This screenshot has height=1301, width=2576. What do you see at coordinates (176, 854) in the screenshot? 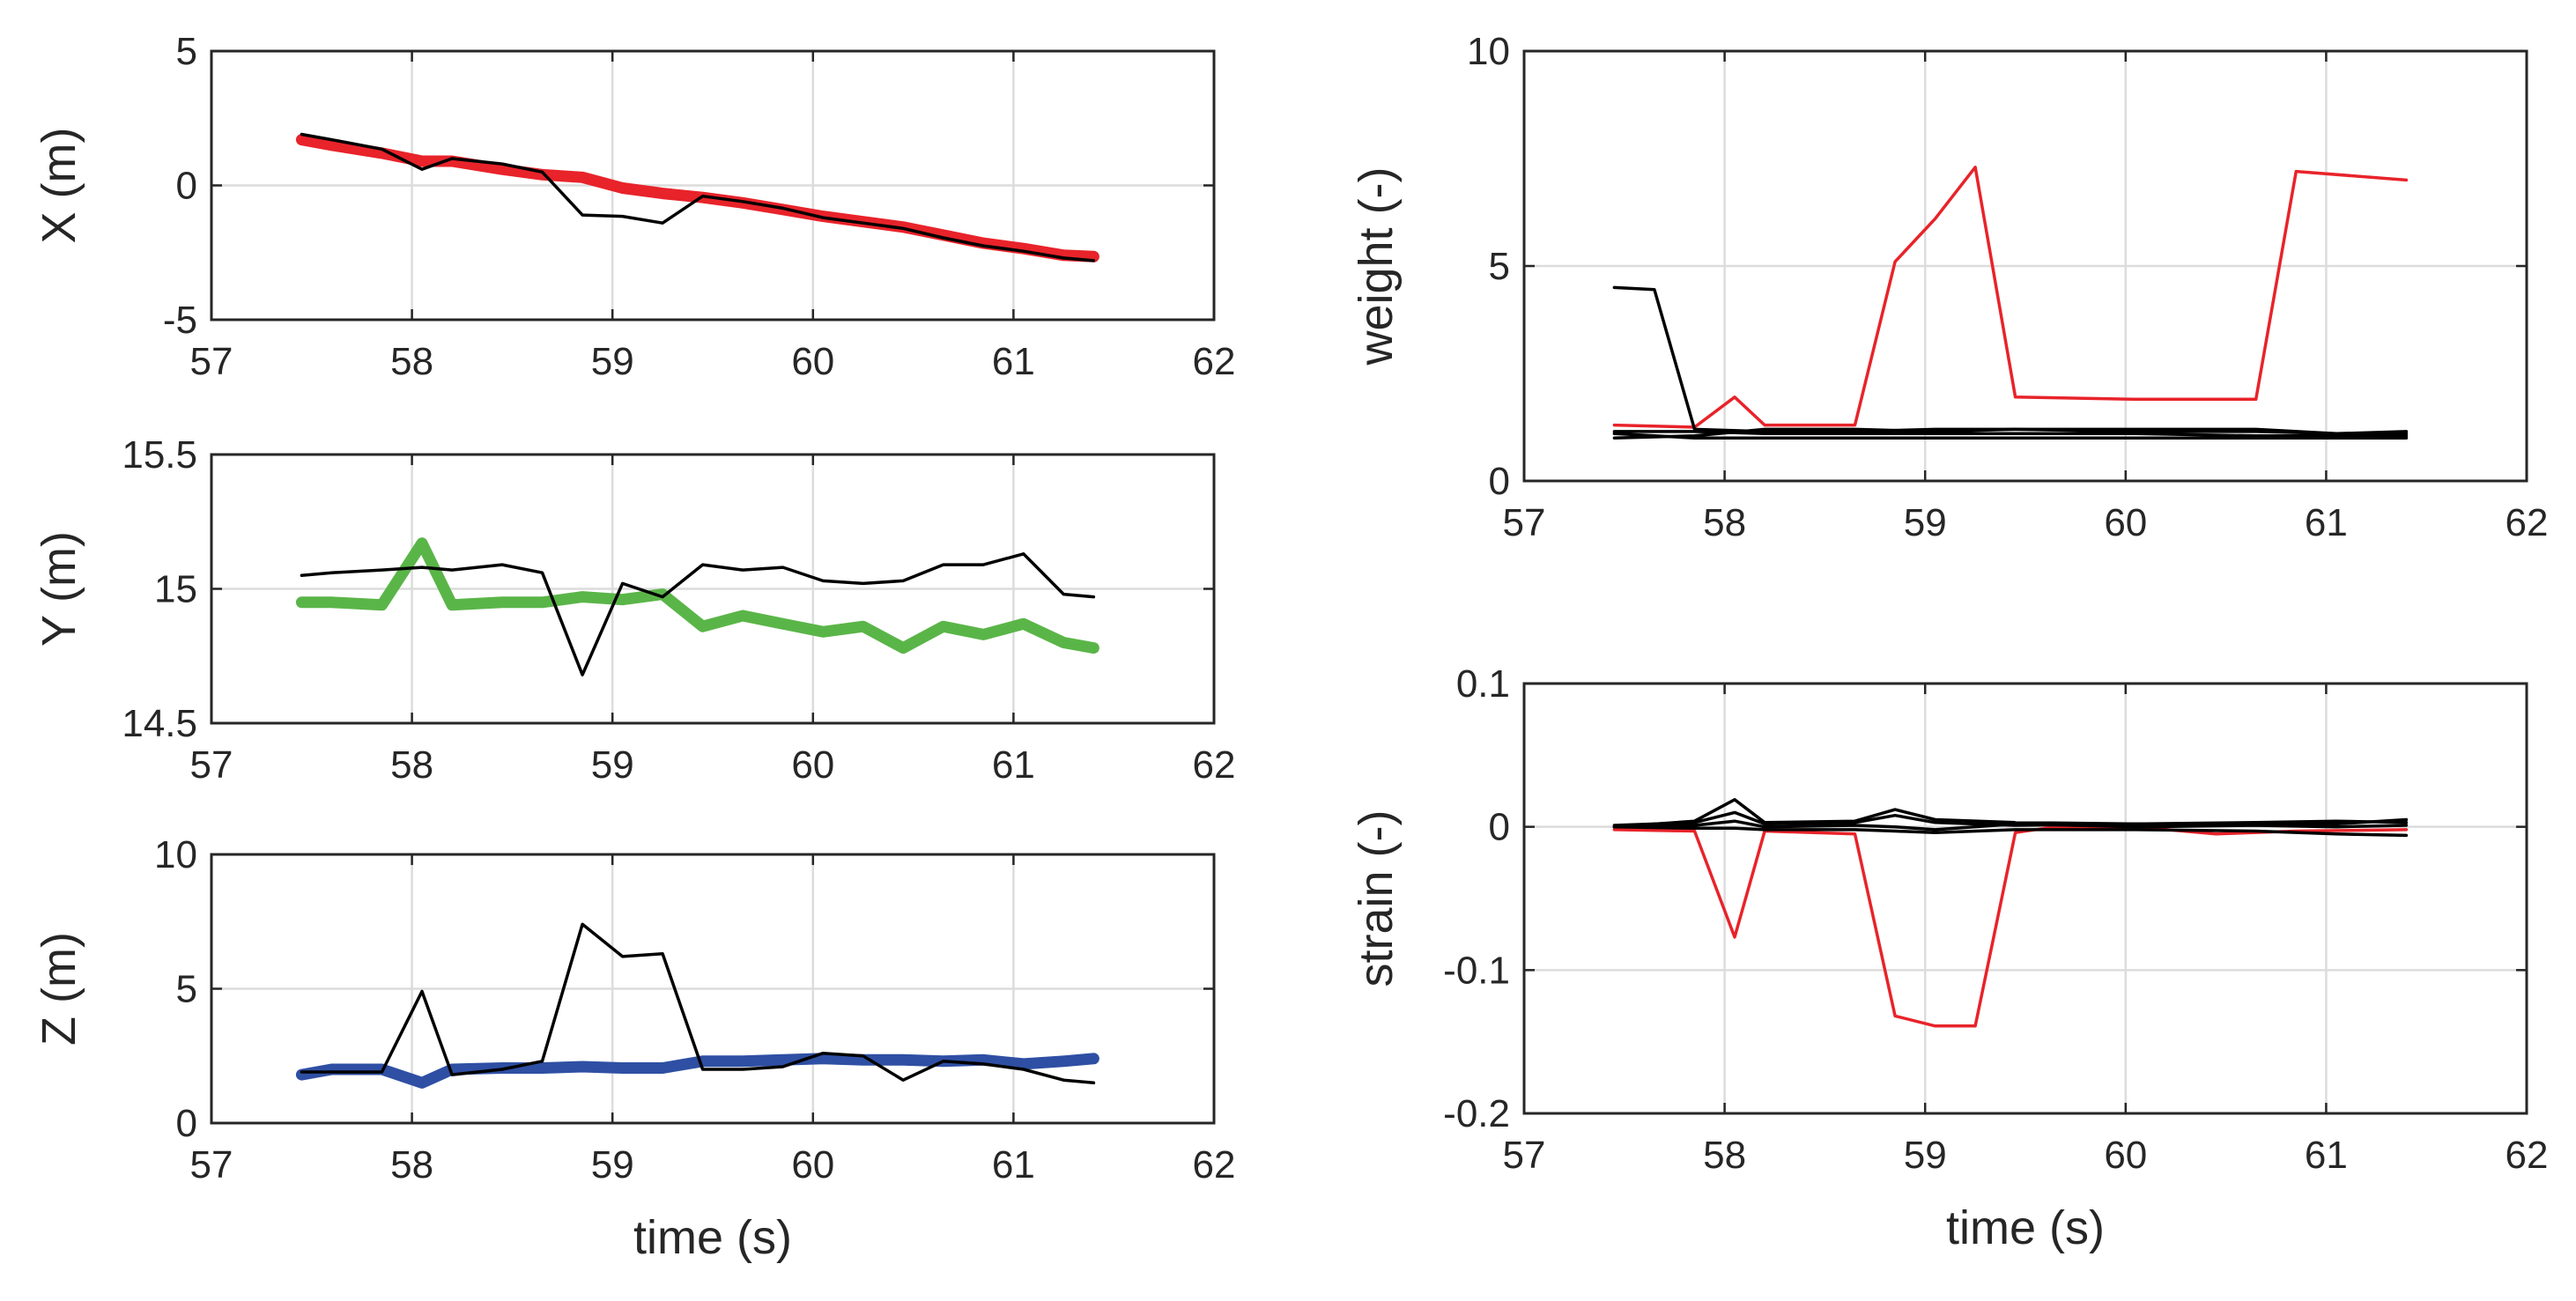
I see `z-pos-ytick-label-2: 10` at bounding box center [176, 854].